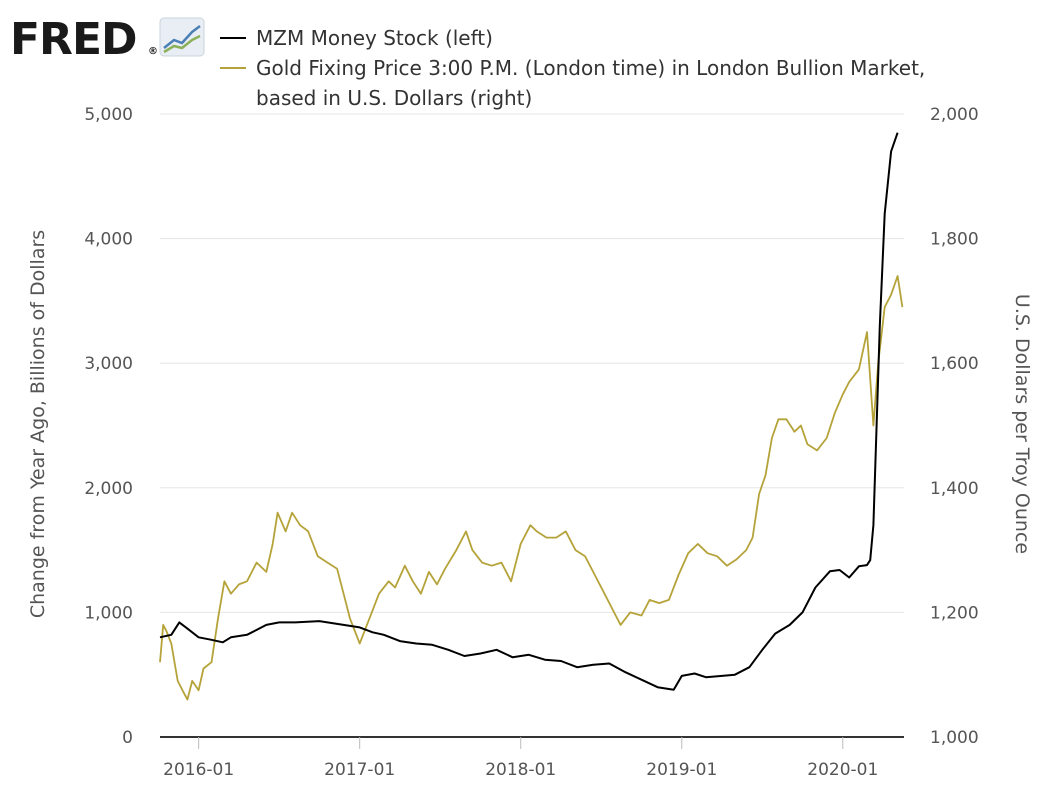  Describe the element at coordinates (73, 39) in the screenshot. I see `fred-logo-text: FRED` at that location.